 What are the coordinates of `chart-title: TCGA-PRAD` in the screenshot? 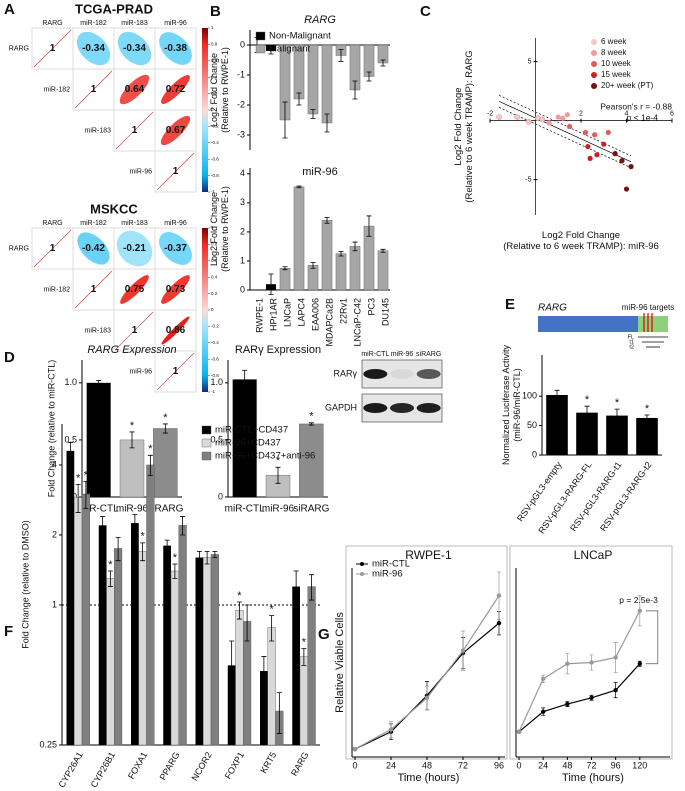 It's located at (114, 8).